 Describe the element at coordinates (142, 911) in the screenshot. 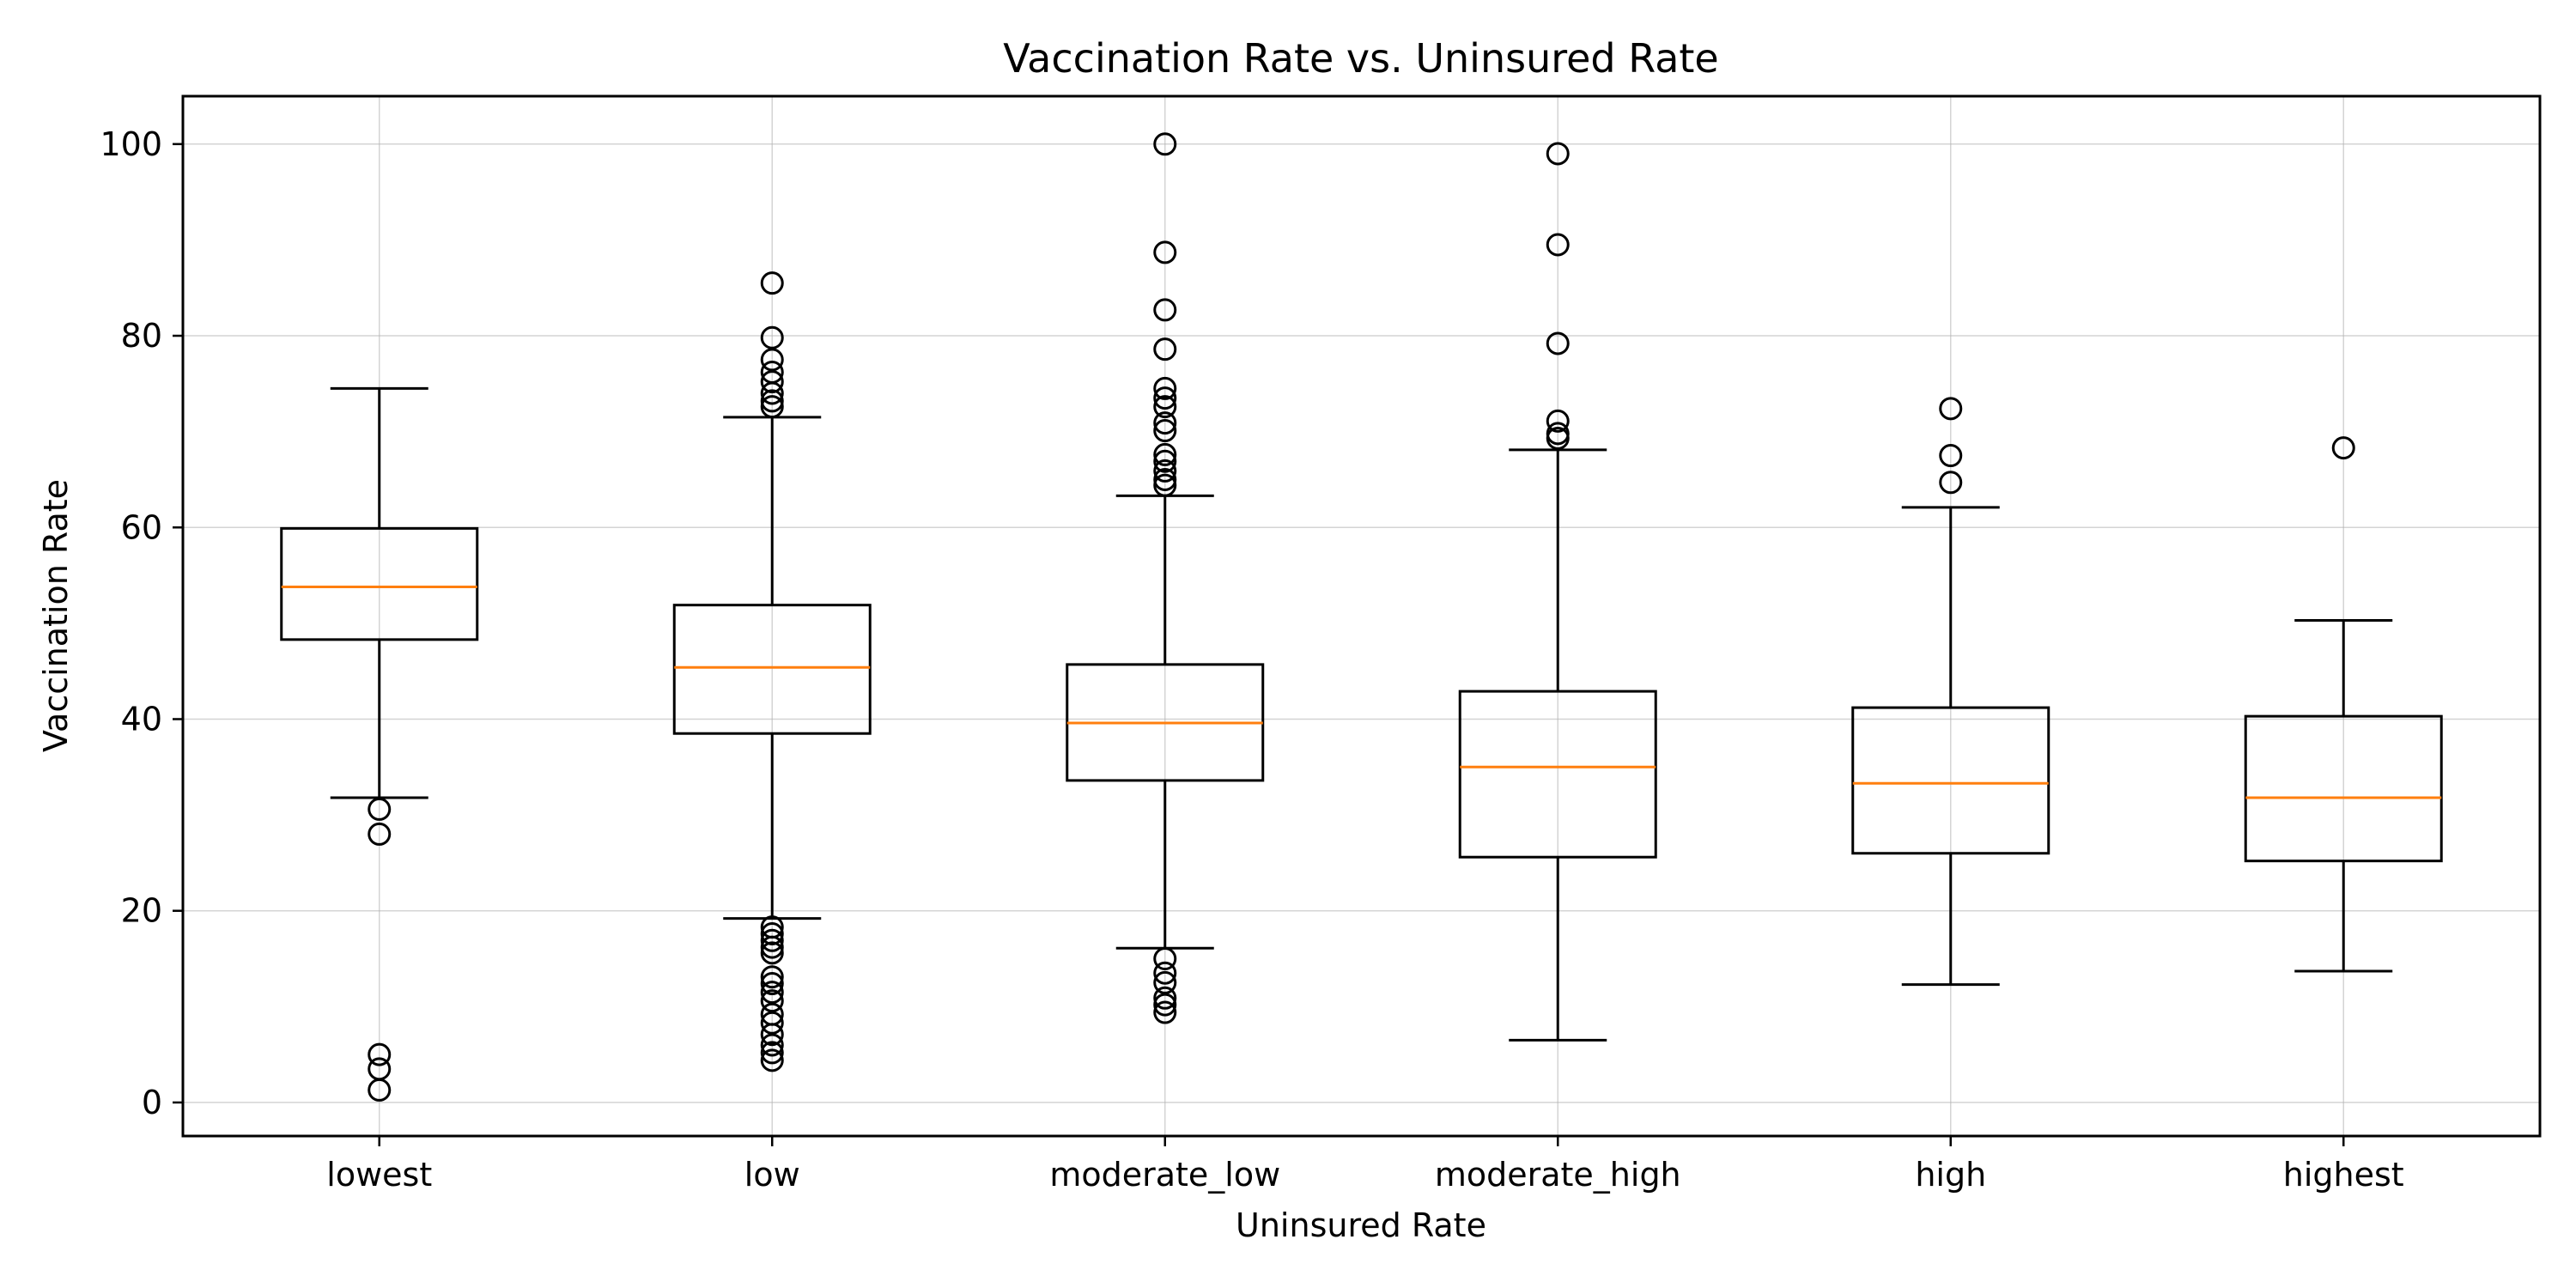

I see `y-tick-label: 20` at that location.